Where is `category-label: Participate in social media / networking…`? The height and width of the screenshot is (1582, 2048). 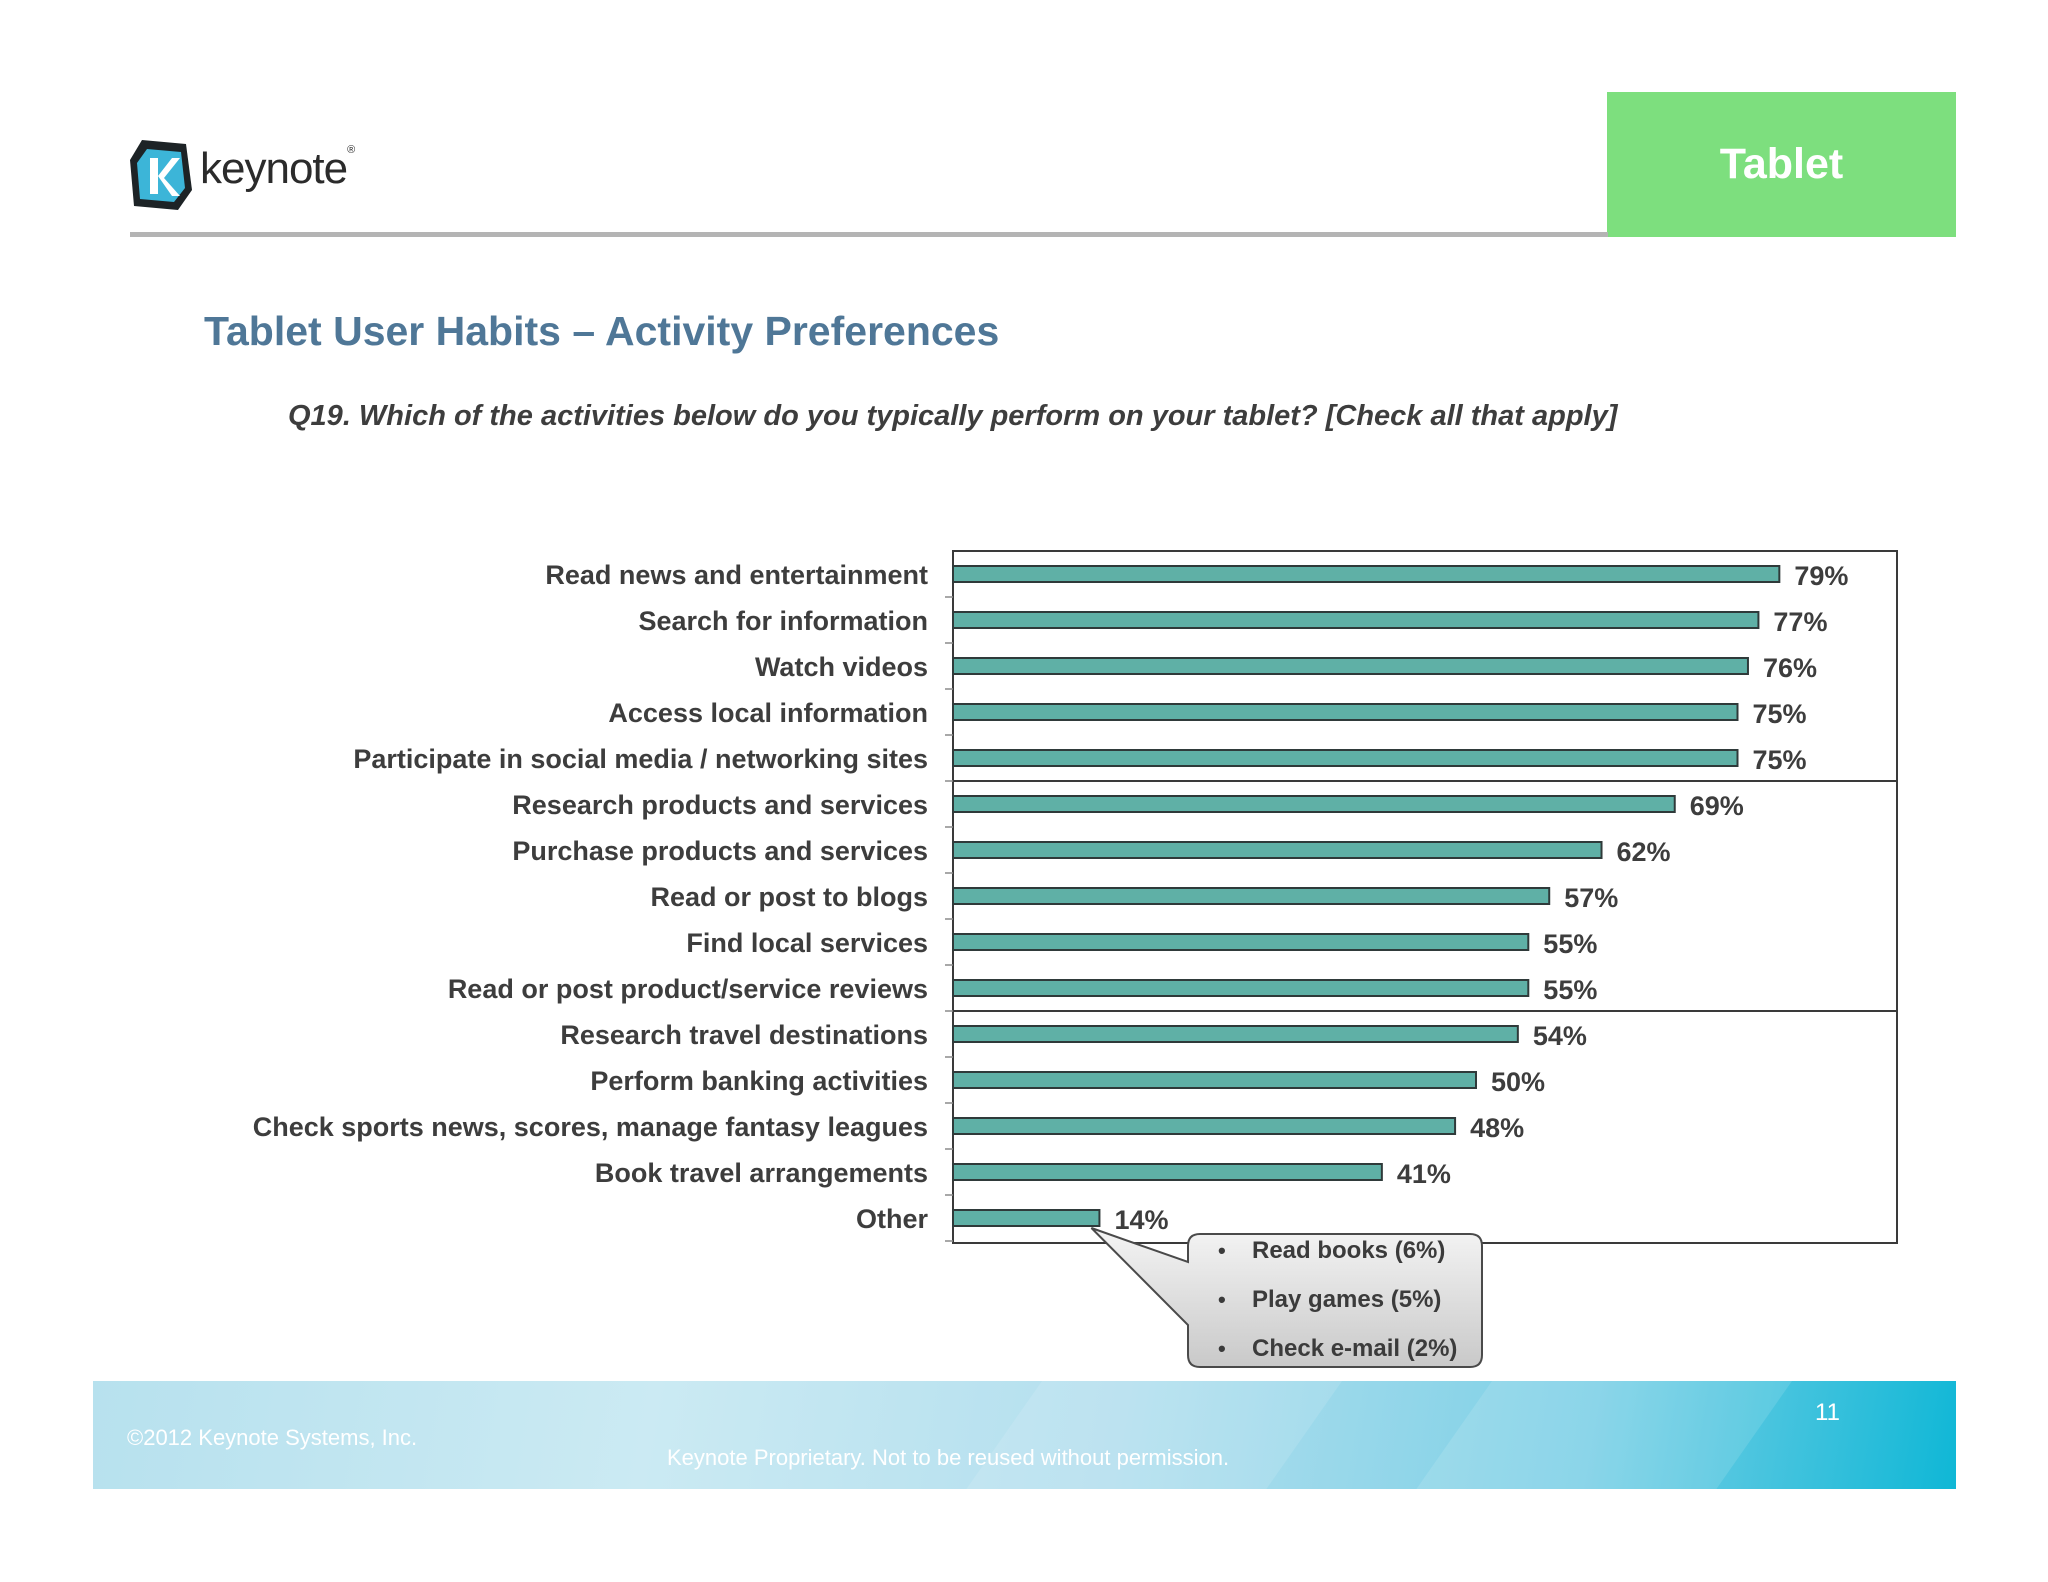
category-label: Participate in social media / networking… is located at coordinates (640, 759).